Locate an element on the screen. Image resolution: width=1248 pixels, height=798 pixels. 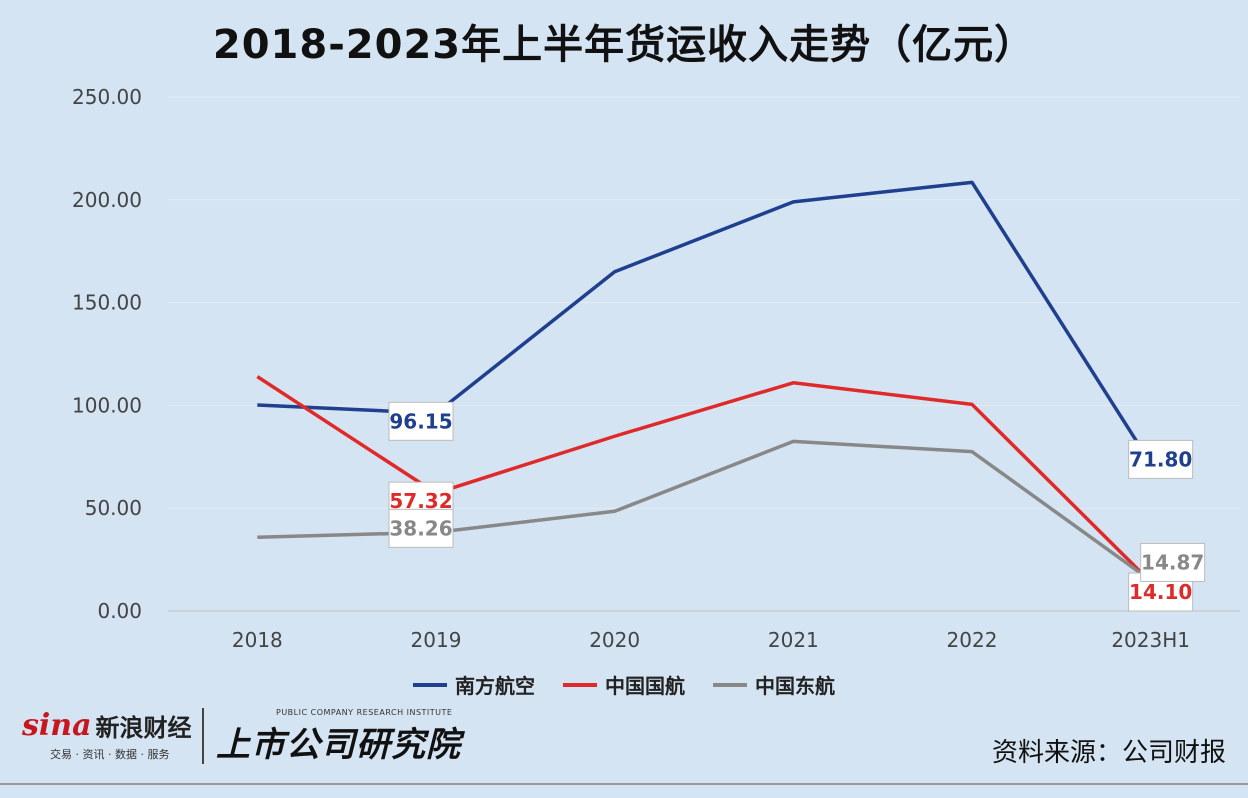
logo-divider is located at coordinates (203, 736).